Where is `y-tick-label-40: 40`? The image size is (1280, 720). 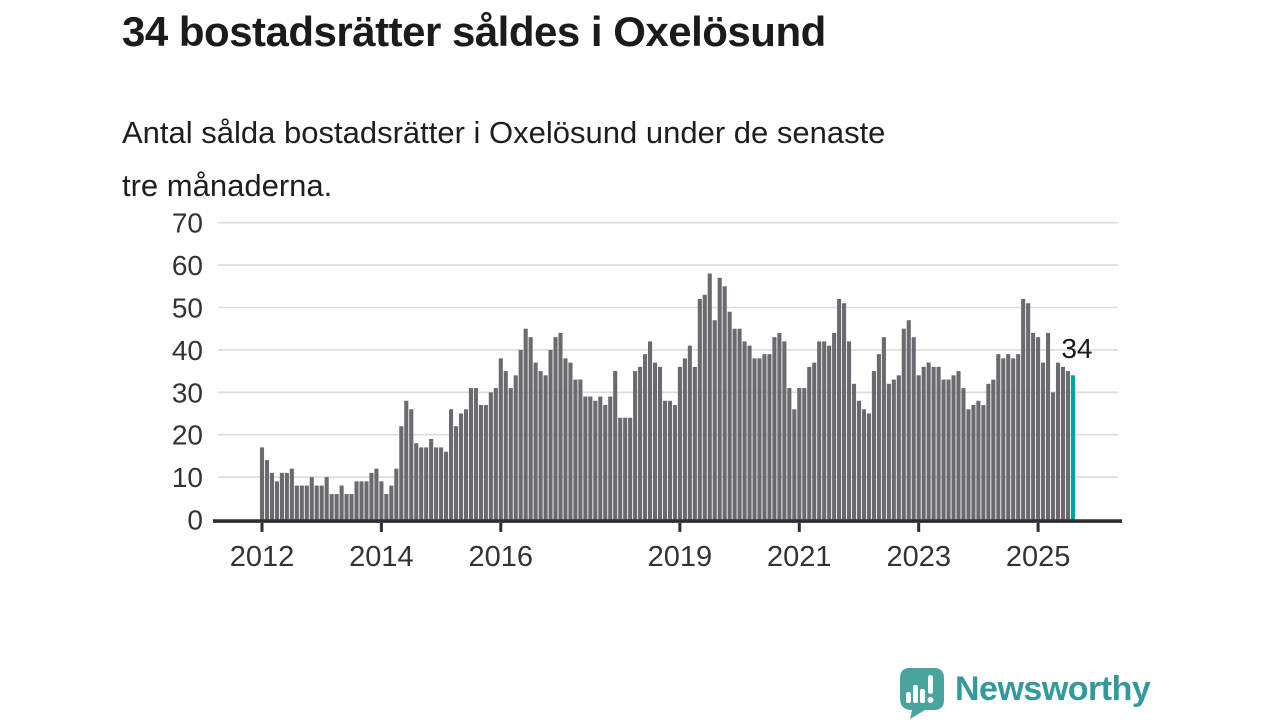 y-tick-label-40: 40 is located at coordinates (187, 350).